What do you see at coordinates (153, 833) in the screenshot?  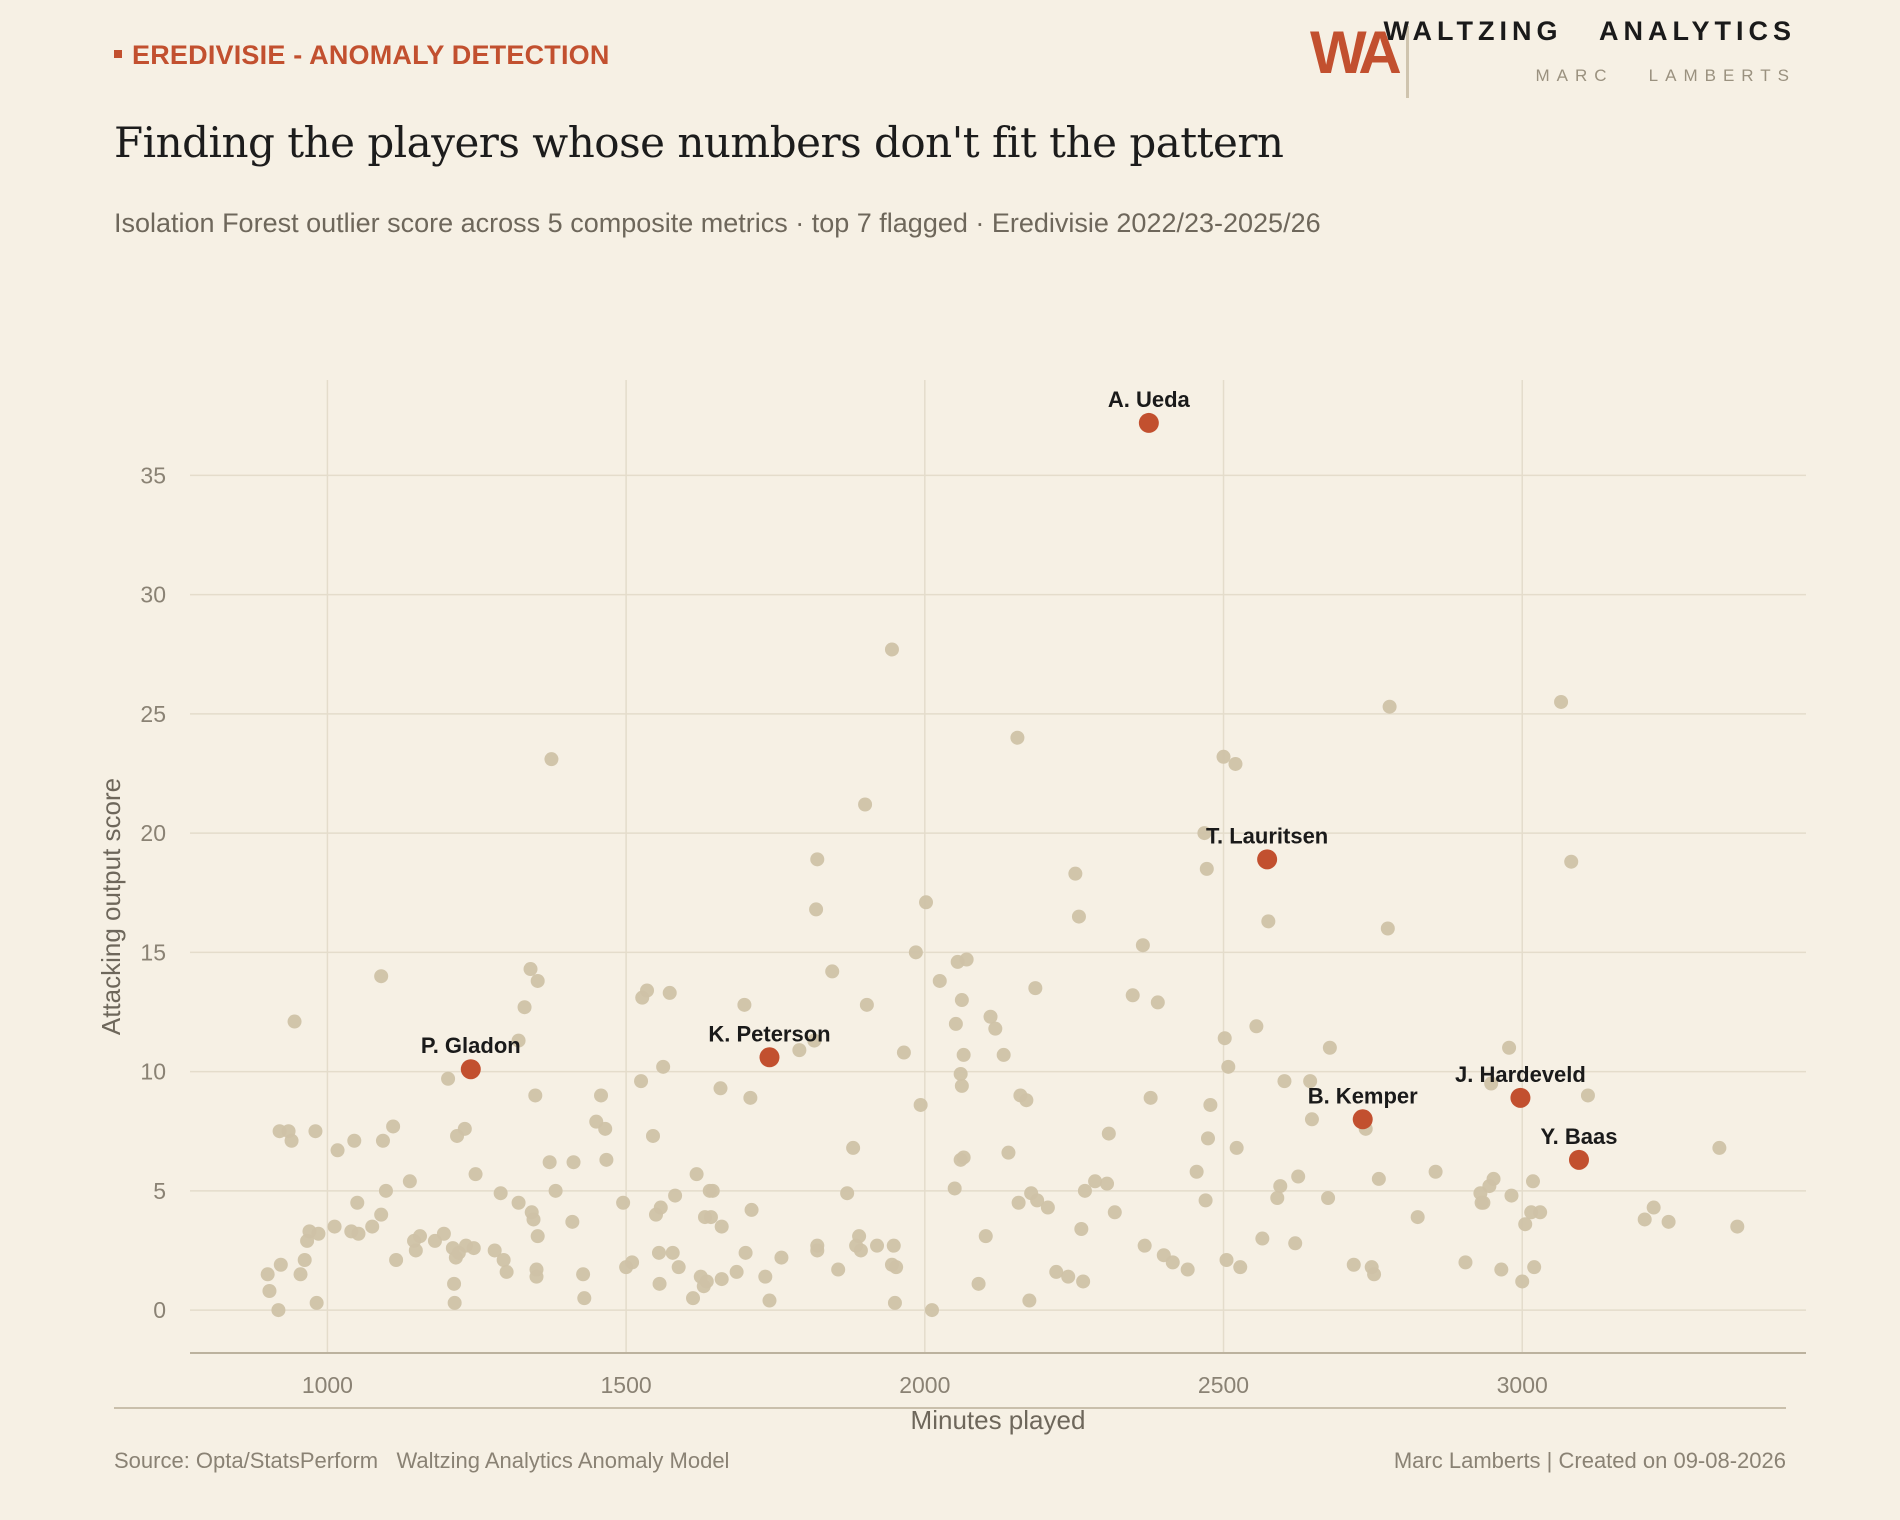 I see `y-tick-label: 20` at bounding box center [153, 833].